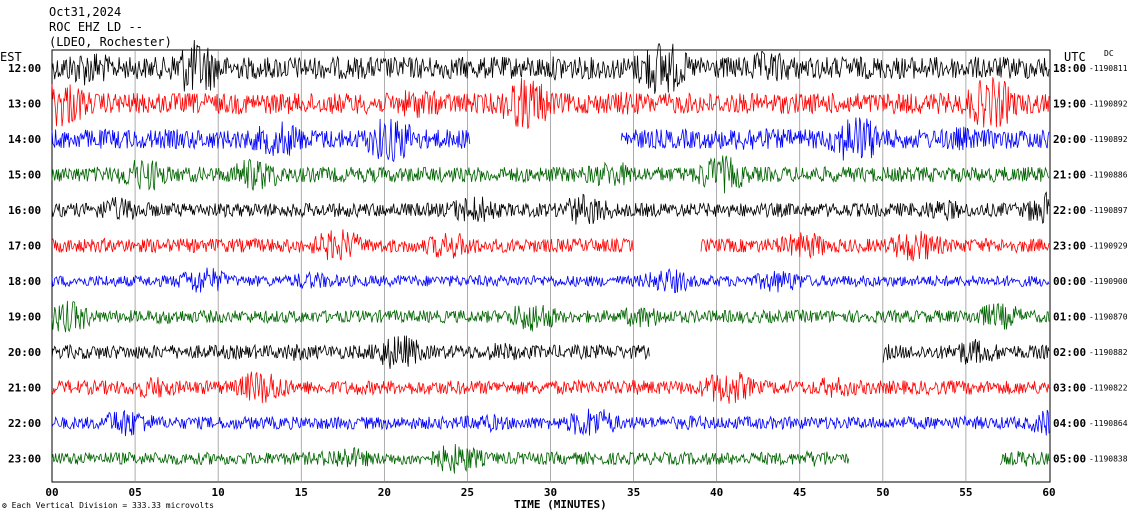  What do you see at coordinates (1069, 281) in the screenshot?
I see `utc-label-6: 00:00` at bounding box center [1069, 281].